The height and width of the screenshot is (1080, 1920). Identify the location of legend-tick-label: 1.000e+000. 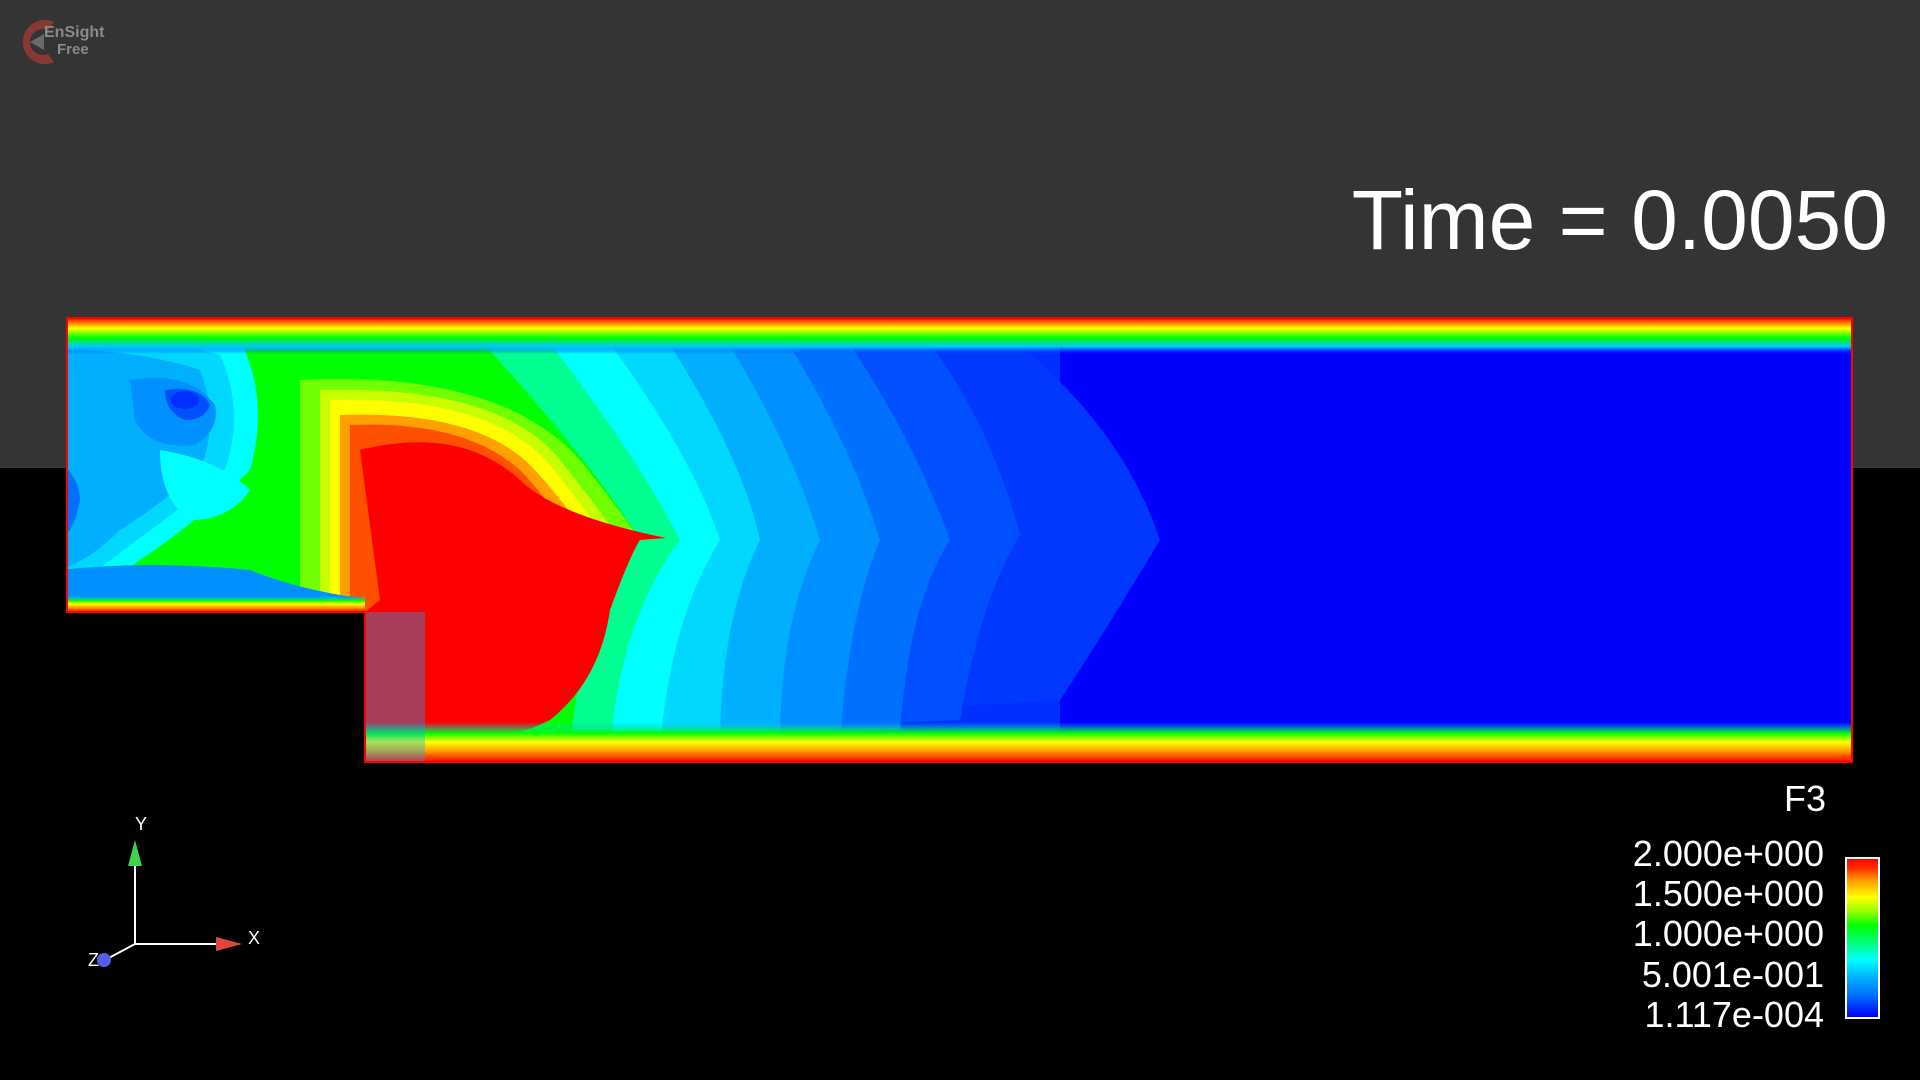
(1728, 933).